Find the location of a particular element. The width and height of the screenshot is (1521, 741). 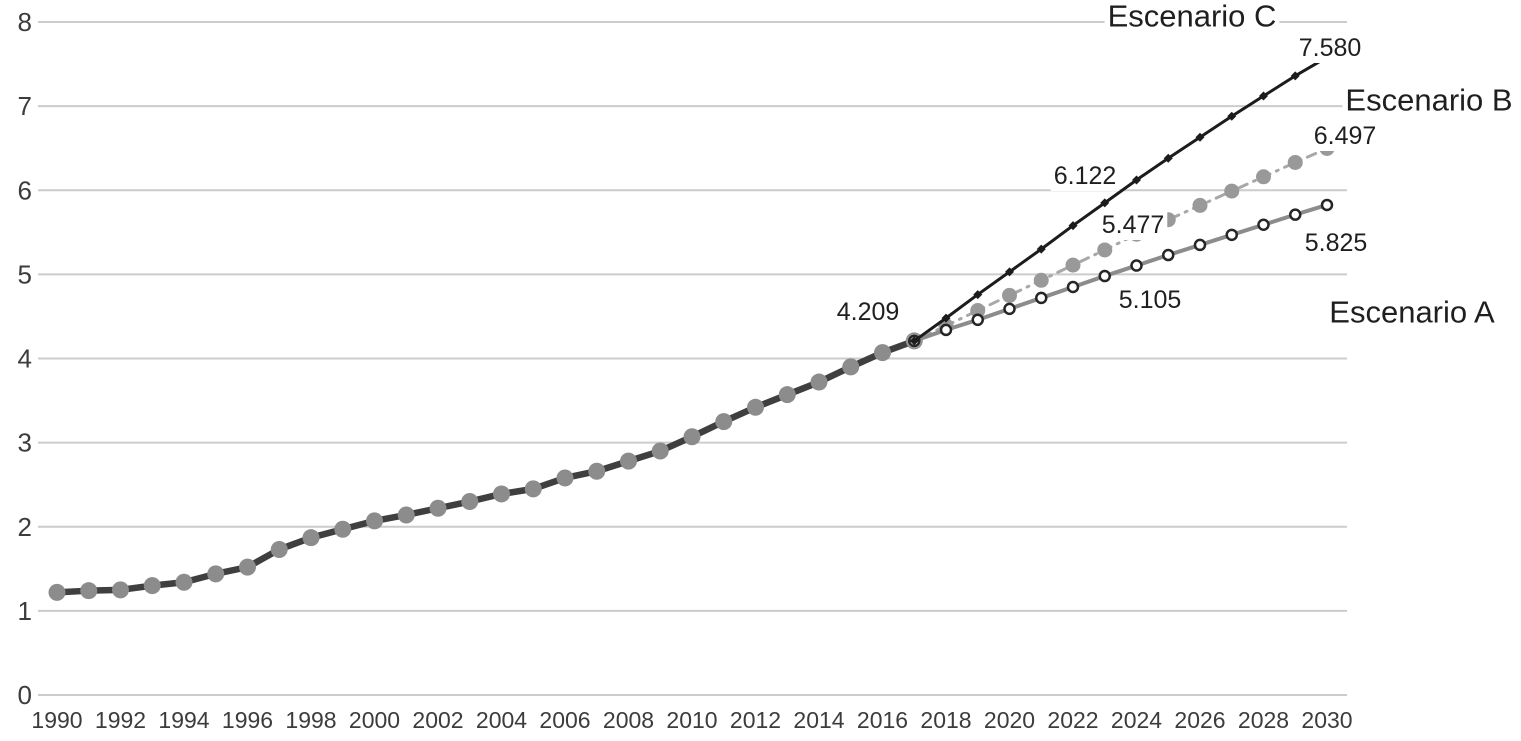

x-axis-label-2002: 2002 is located at coordinates (437, 720).